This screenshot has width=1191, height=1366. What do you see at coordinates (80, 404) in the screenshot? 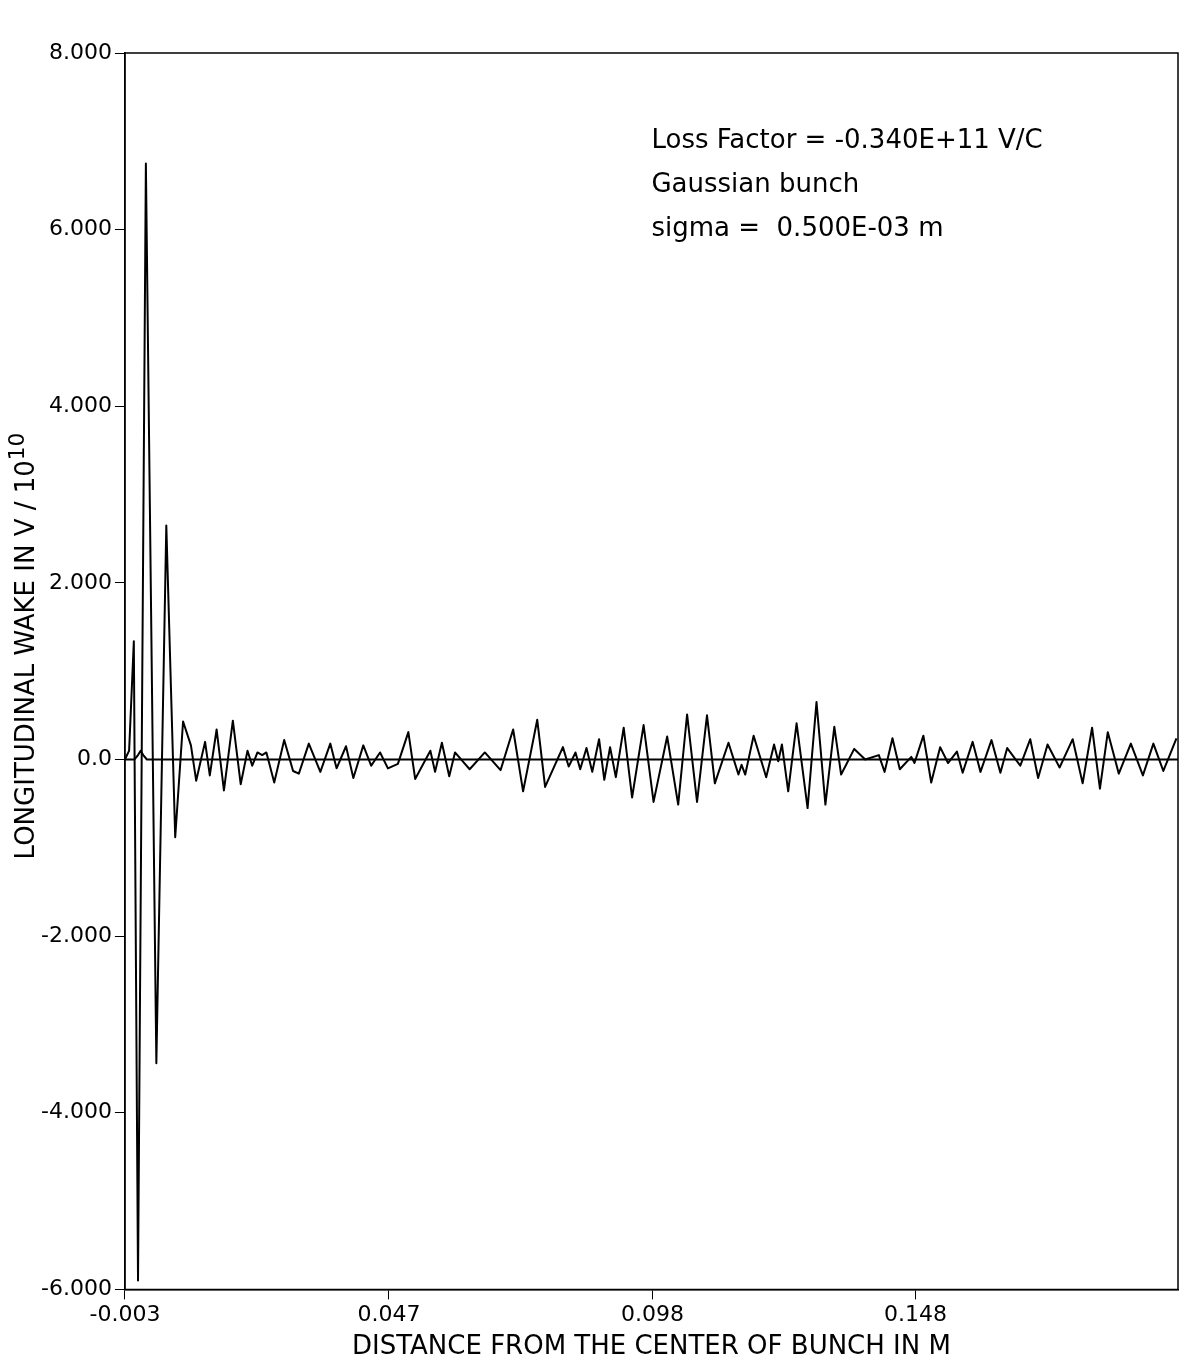
I see `y-tick-label: 4.000` at bounding box center [80, 404].